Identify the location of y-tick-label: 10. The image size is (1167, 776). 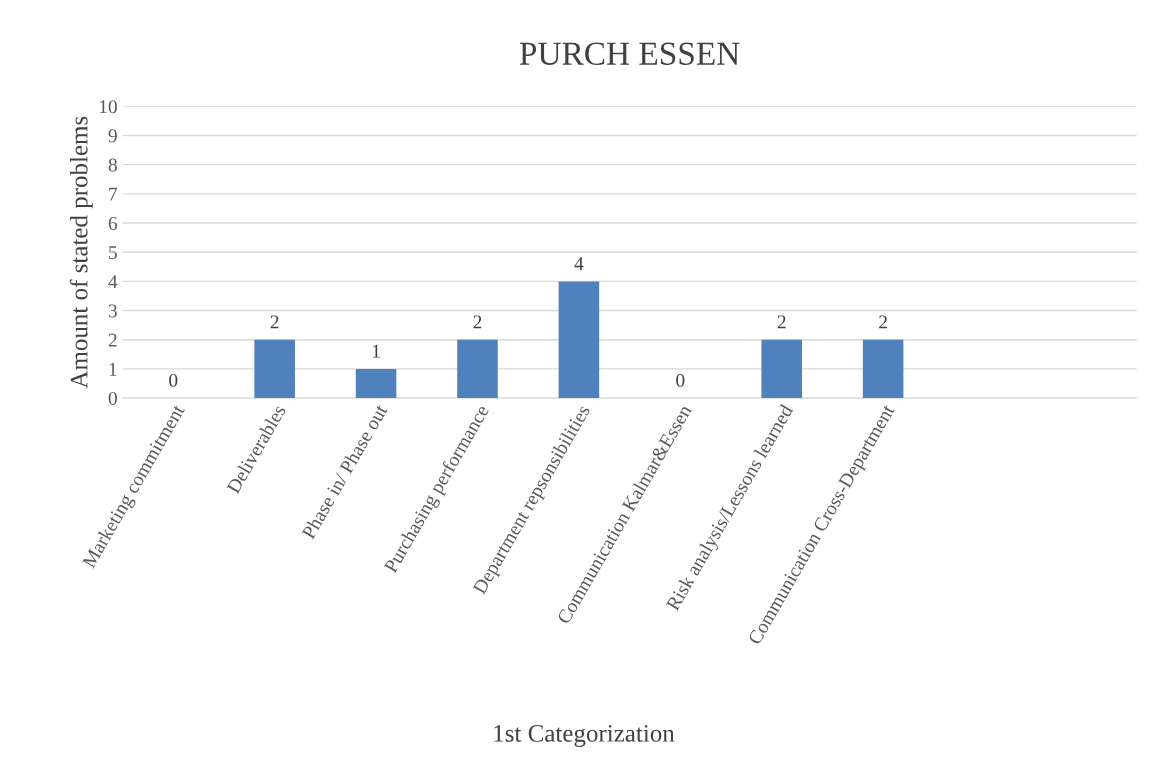
(108, 107).